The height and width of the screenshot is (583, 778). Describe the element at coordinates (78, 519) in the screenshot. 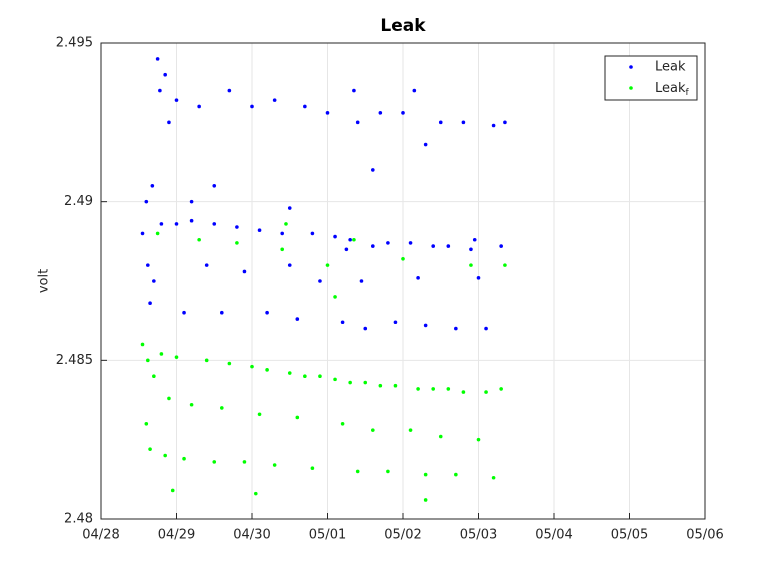

I see `y-tick-label: 2.48` at that location.